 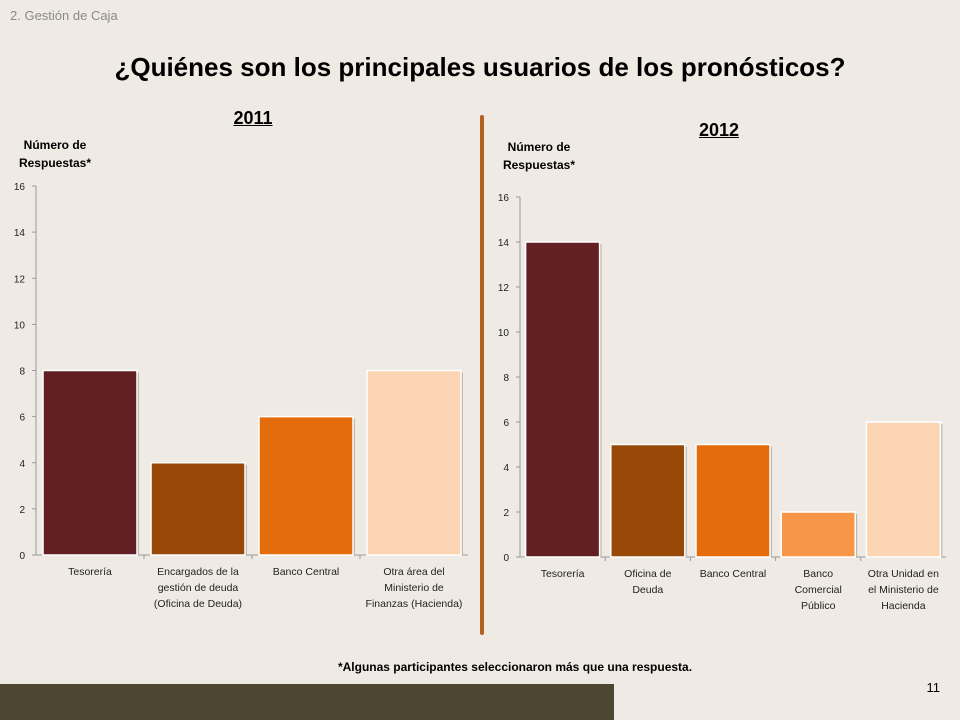 I want to click on x-category-label: Banco Comercial Público, so click(x=818, y=590).